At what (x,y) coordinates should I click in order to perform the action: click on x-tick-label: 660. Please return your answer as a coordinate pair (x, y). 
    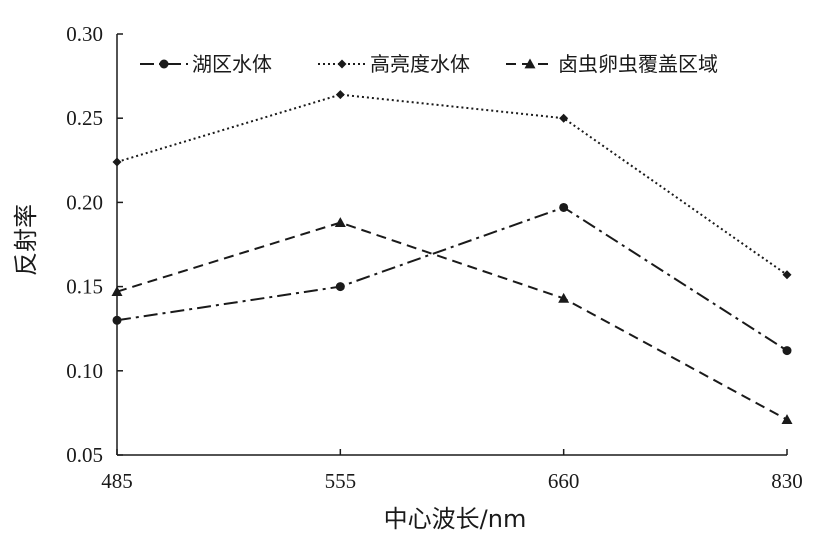
    Looking at the image, I should click on (564, 481).